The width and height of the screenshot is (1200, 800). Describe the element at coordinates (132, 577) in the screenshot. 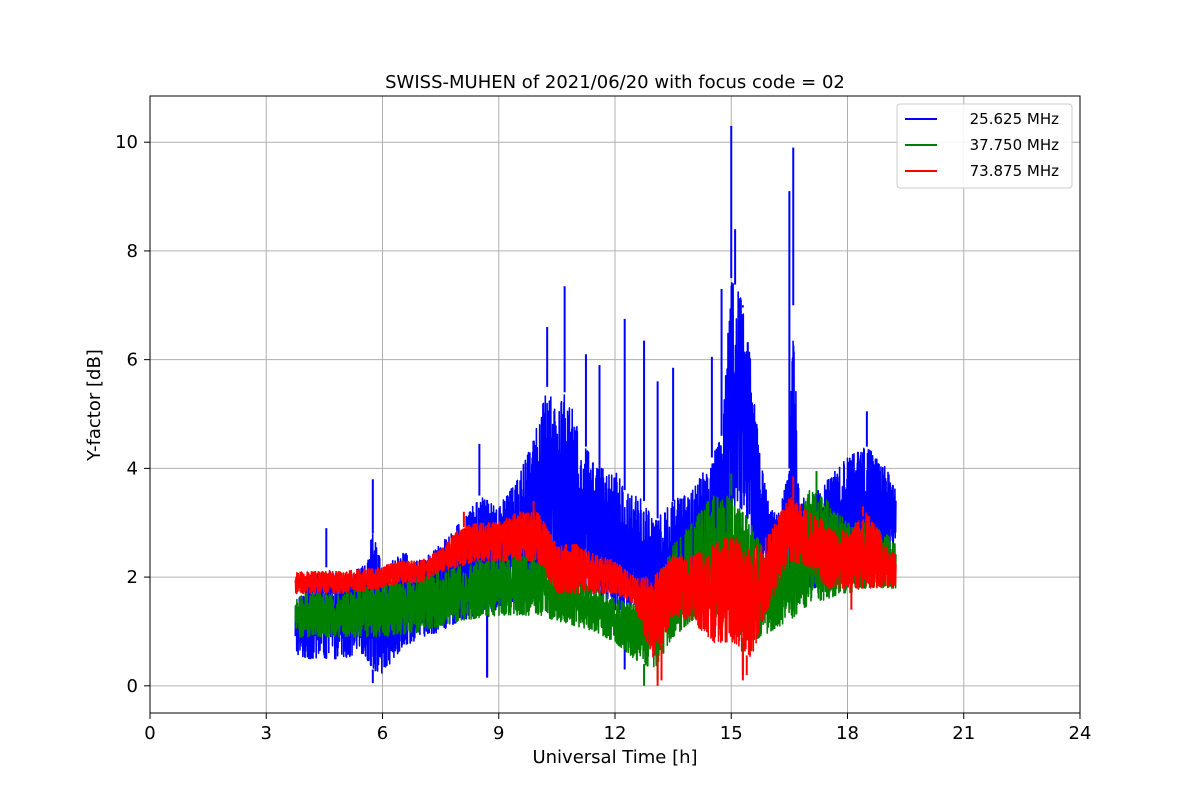

I see `y-tick-label: 2` at that location.